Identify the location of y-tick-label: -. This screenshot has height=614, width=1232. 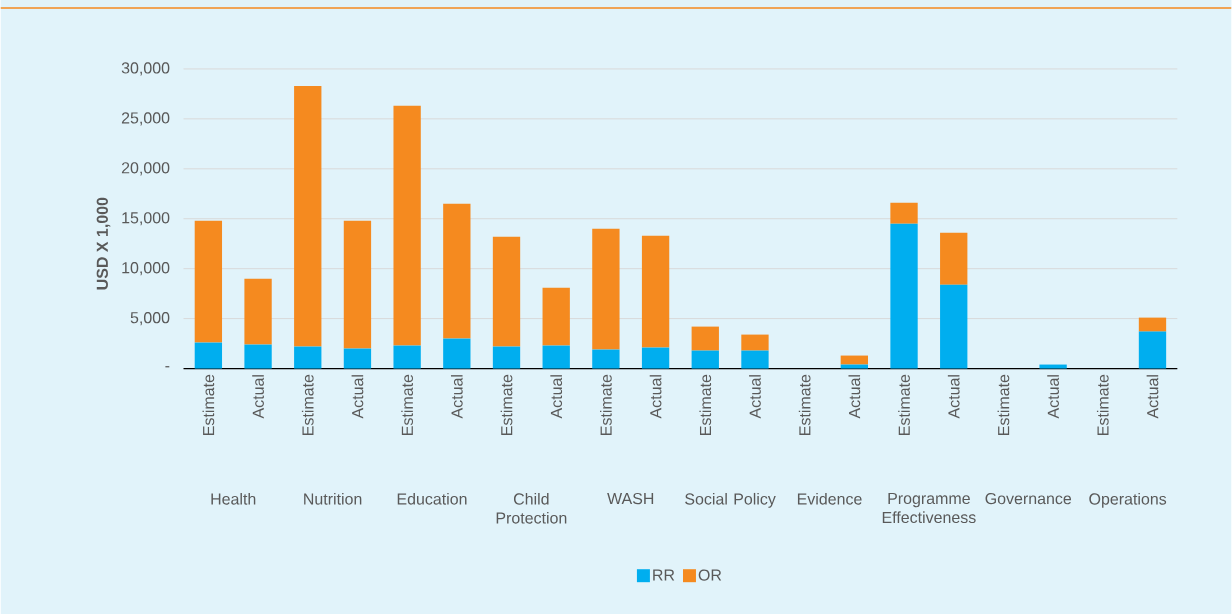
(167, 366).